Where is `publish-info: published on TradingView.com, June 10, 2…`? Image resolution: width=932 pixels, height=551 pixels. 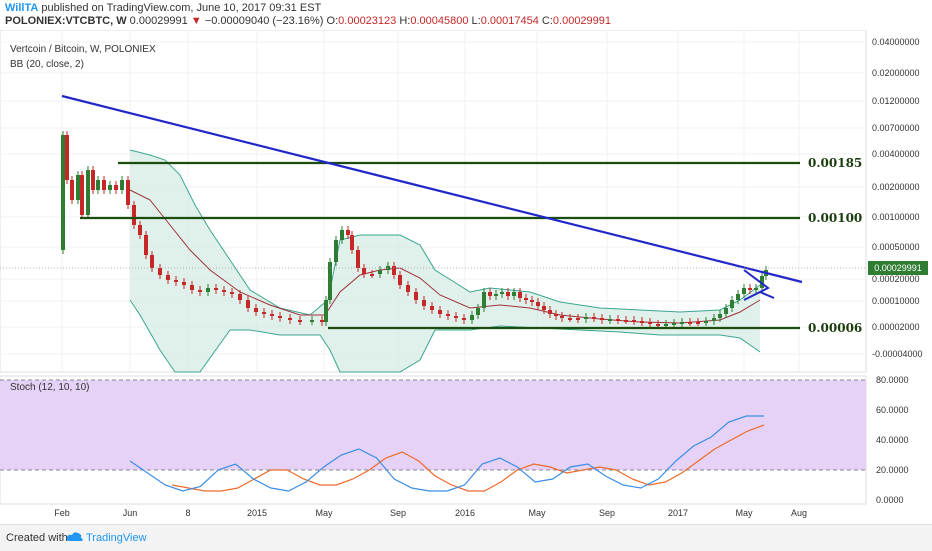
publish-info: published on TradingView.com, June 10, 2… is located at coordinates (180, 8).